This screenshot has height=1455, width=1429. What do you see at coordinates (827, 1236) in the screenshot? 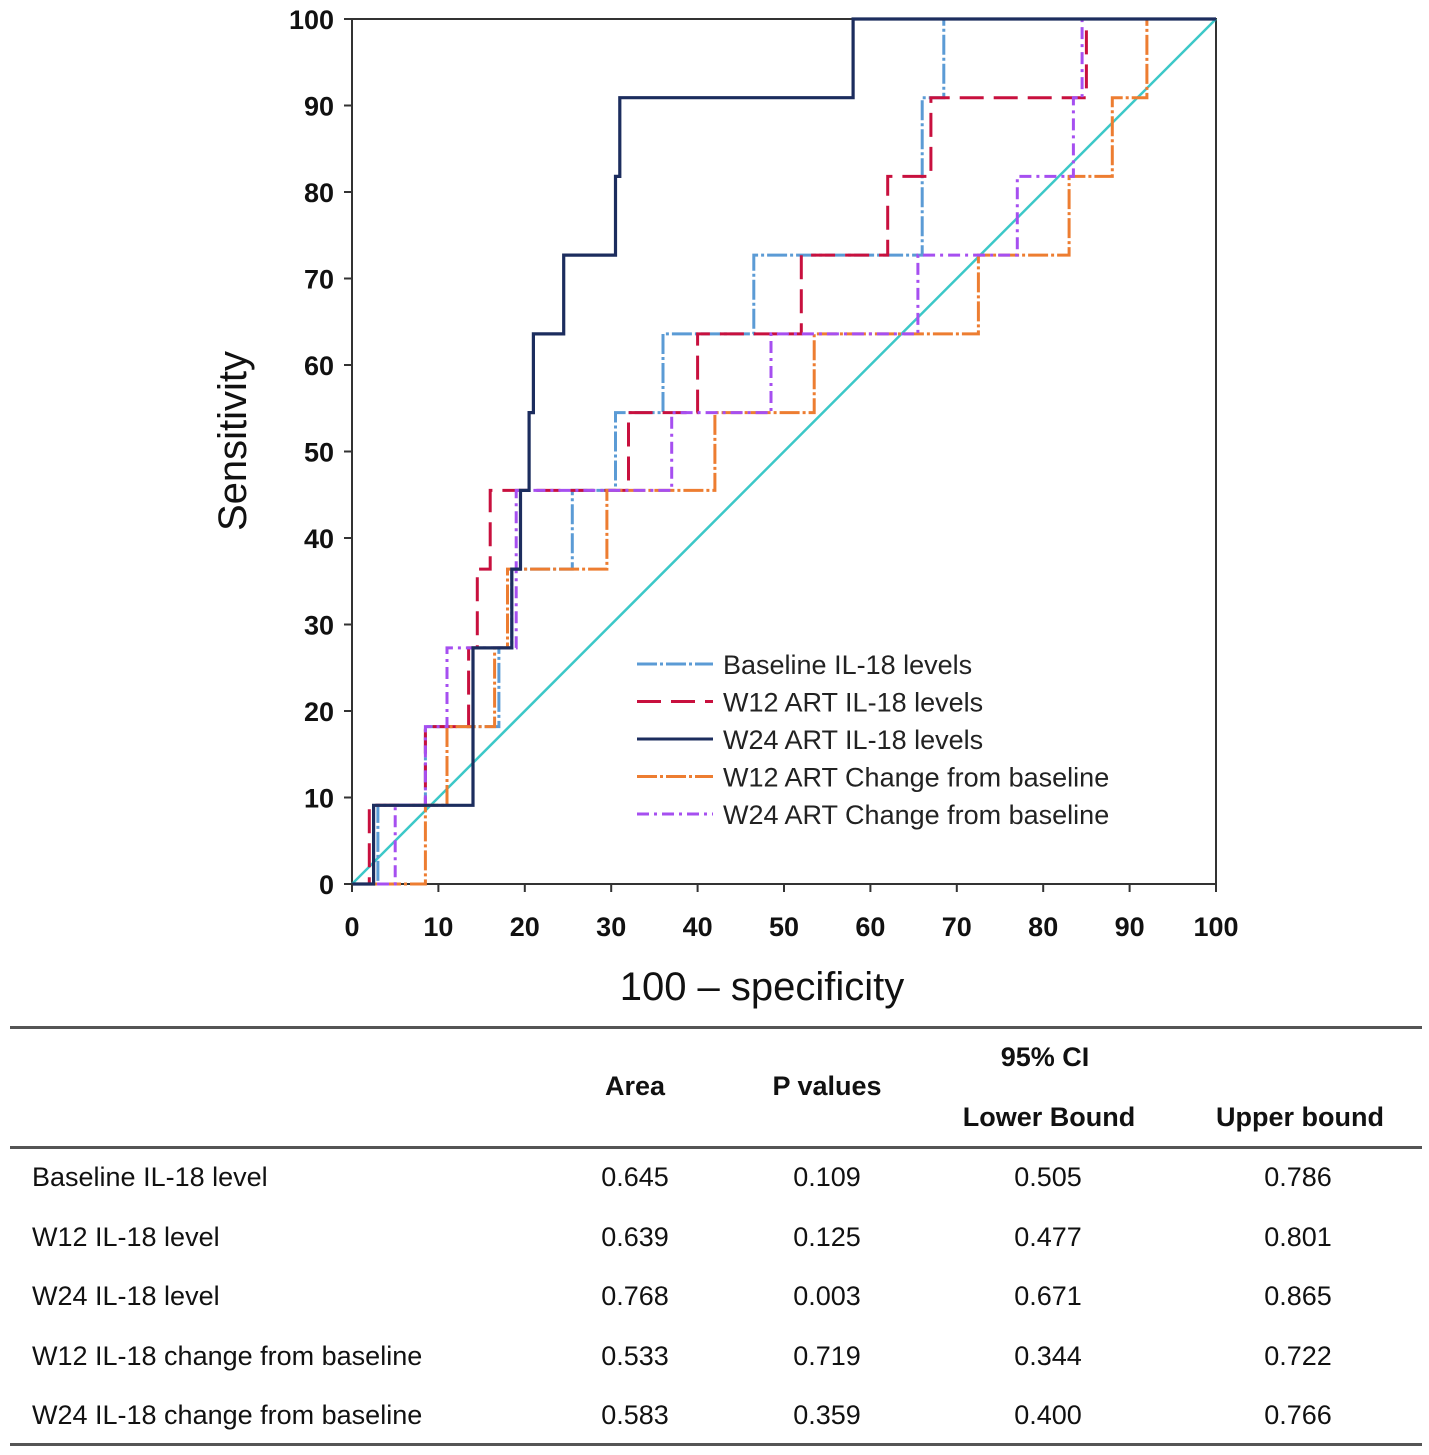
I see `table-cell-p: 0.125` at bounding box center [827, 1236].